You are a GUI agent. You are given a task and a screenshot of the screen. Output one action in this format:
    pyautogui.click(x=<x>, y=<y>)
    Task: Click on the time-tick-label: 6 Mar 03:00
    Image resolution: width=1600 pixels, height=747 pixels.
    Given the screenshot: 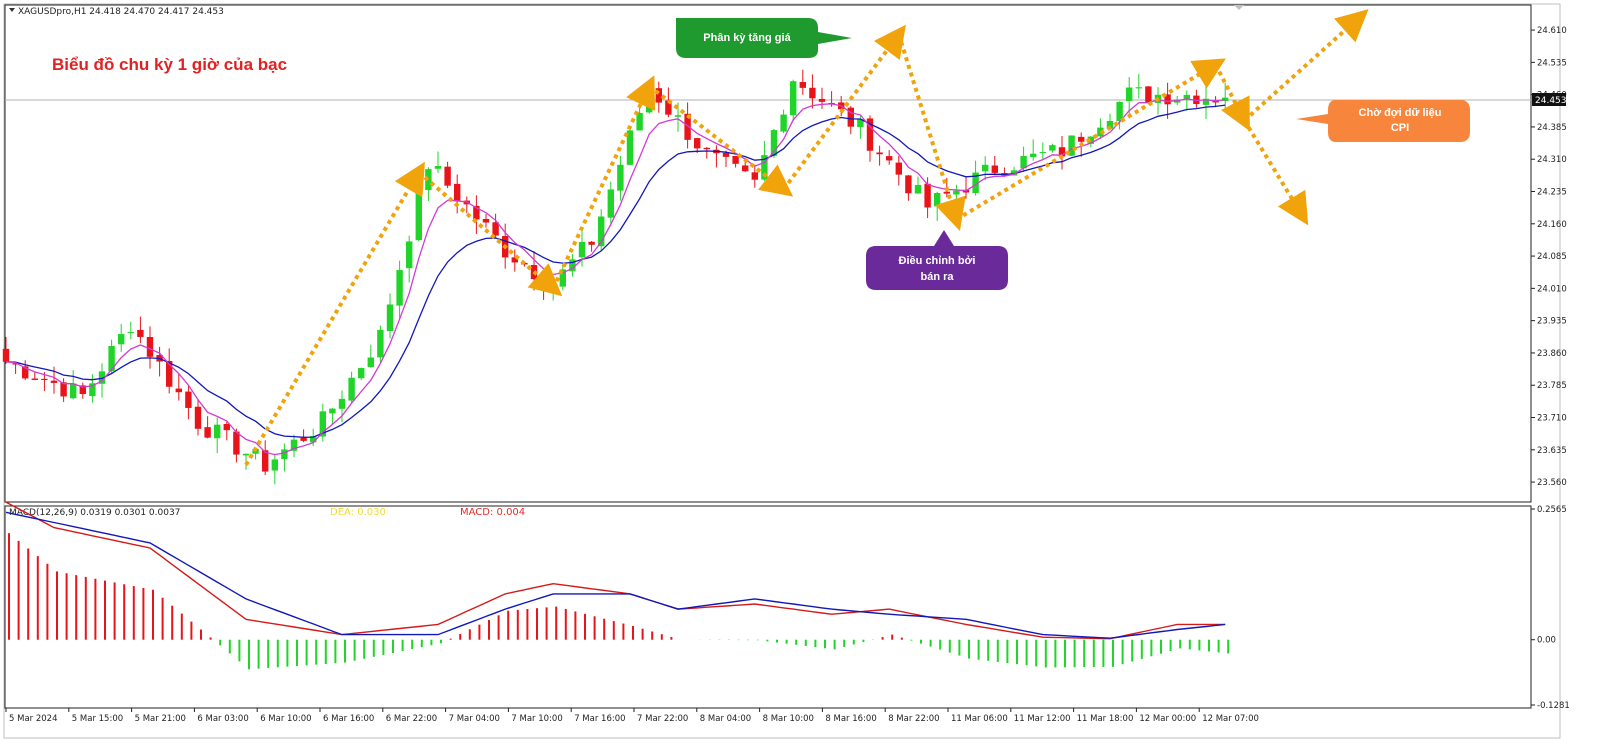 What is the action you would take?
    pyautogui.click(x=222, y=719)
    